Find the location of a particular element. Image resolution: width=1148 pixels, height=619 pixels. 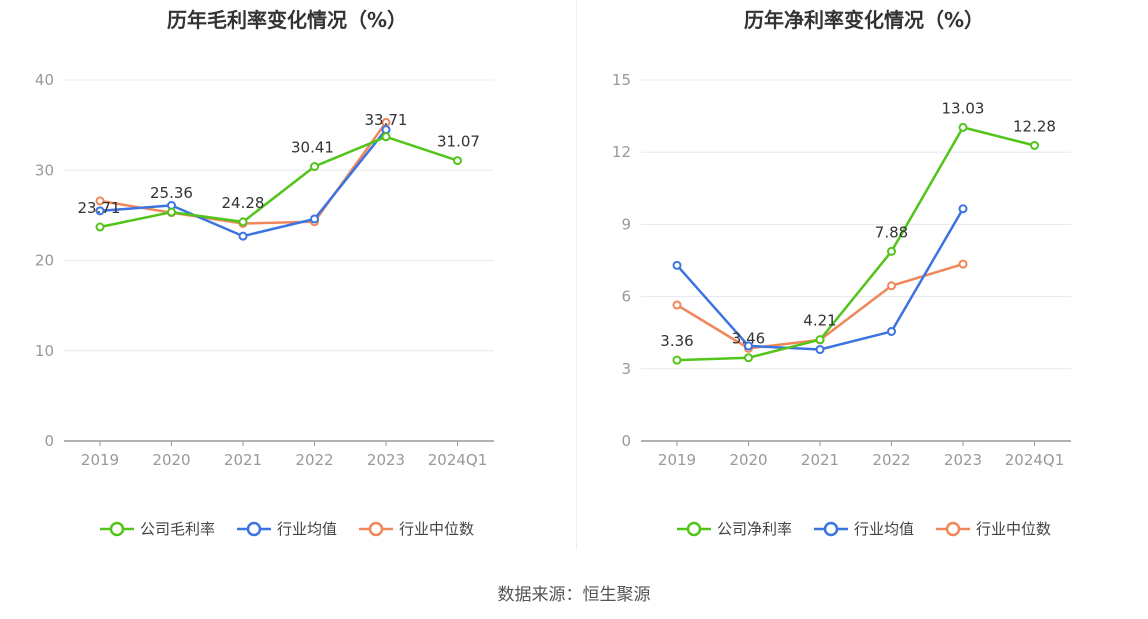

y-tick-label: 3 is located at coordinates (626, 369).